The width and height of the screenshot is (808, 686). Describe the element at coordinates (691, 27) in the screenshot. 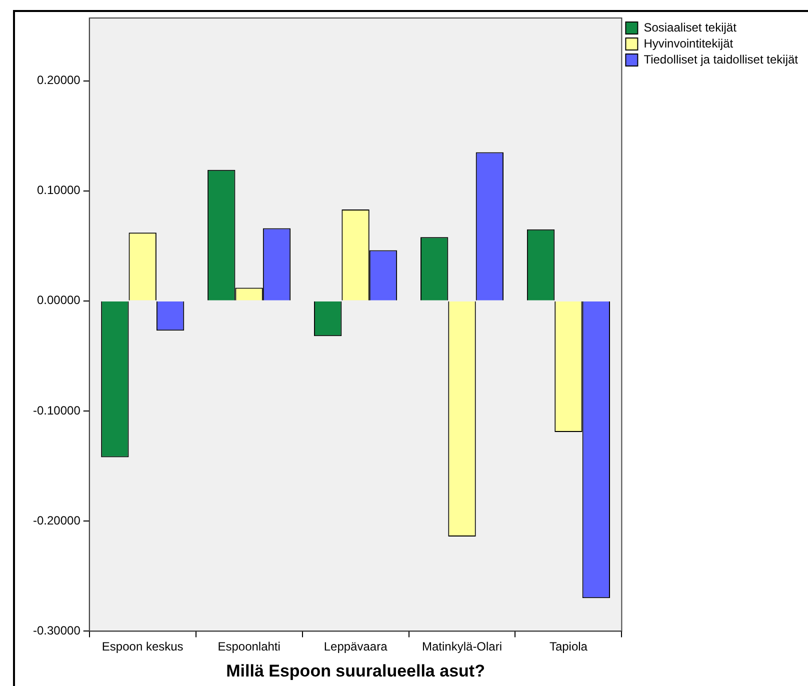

I see `legend-label: Sosiaaliset tekijät` at that location.